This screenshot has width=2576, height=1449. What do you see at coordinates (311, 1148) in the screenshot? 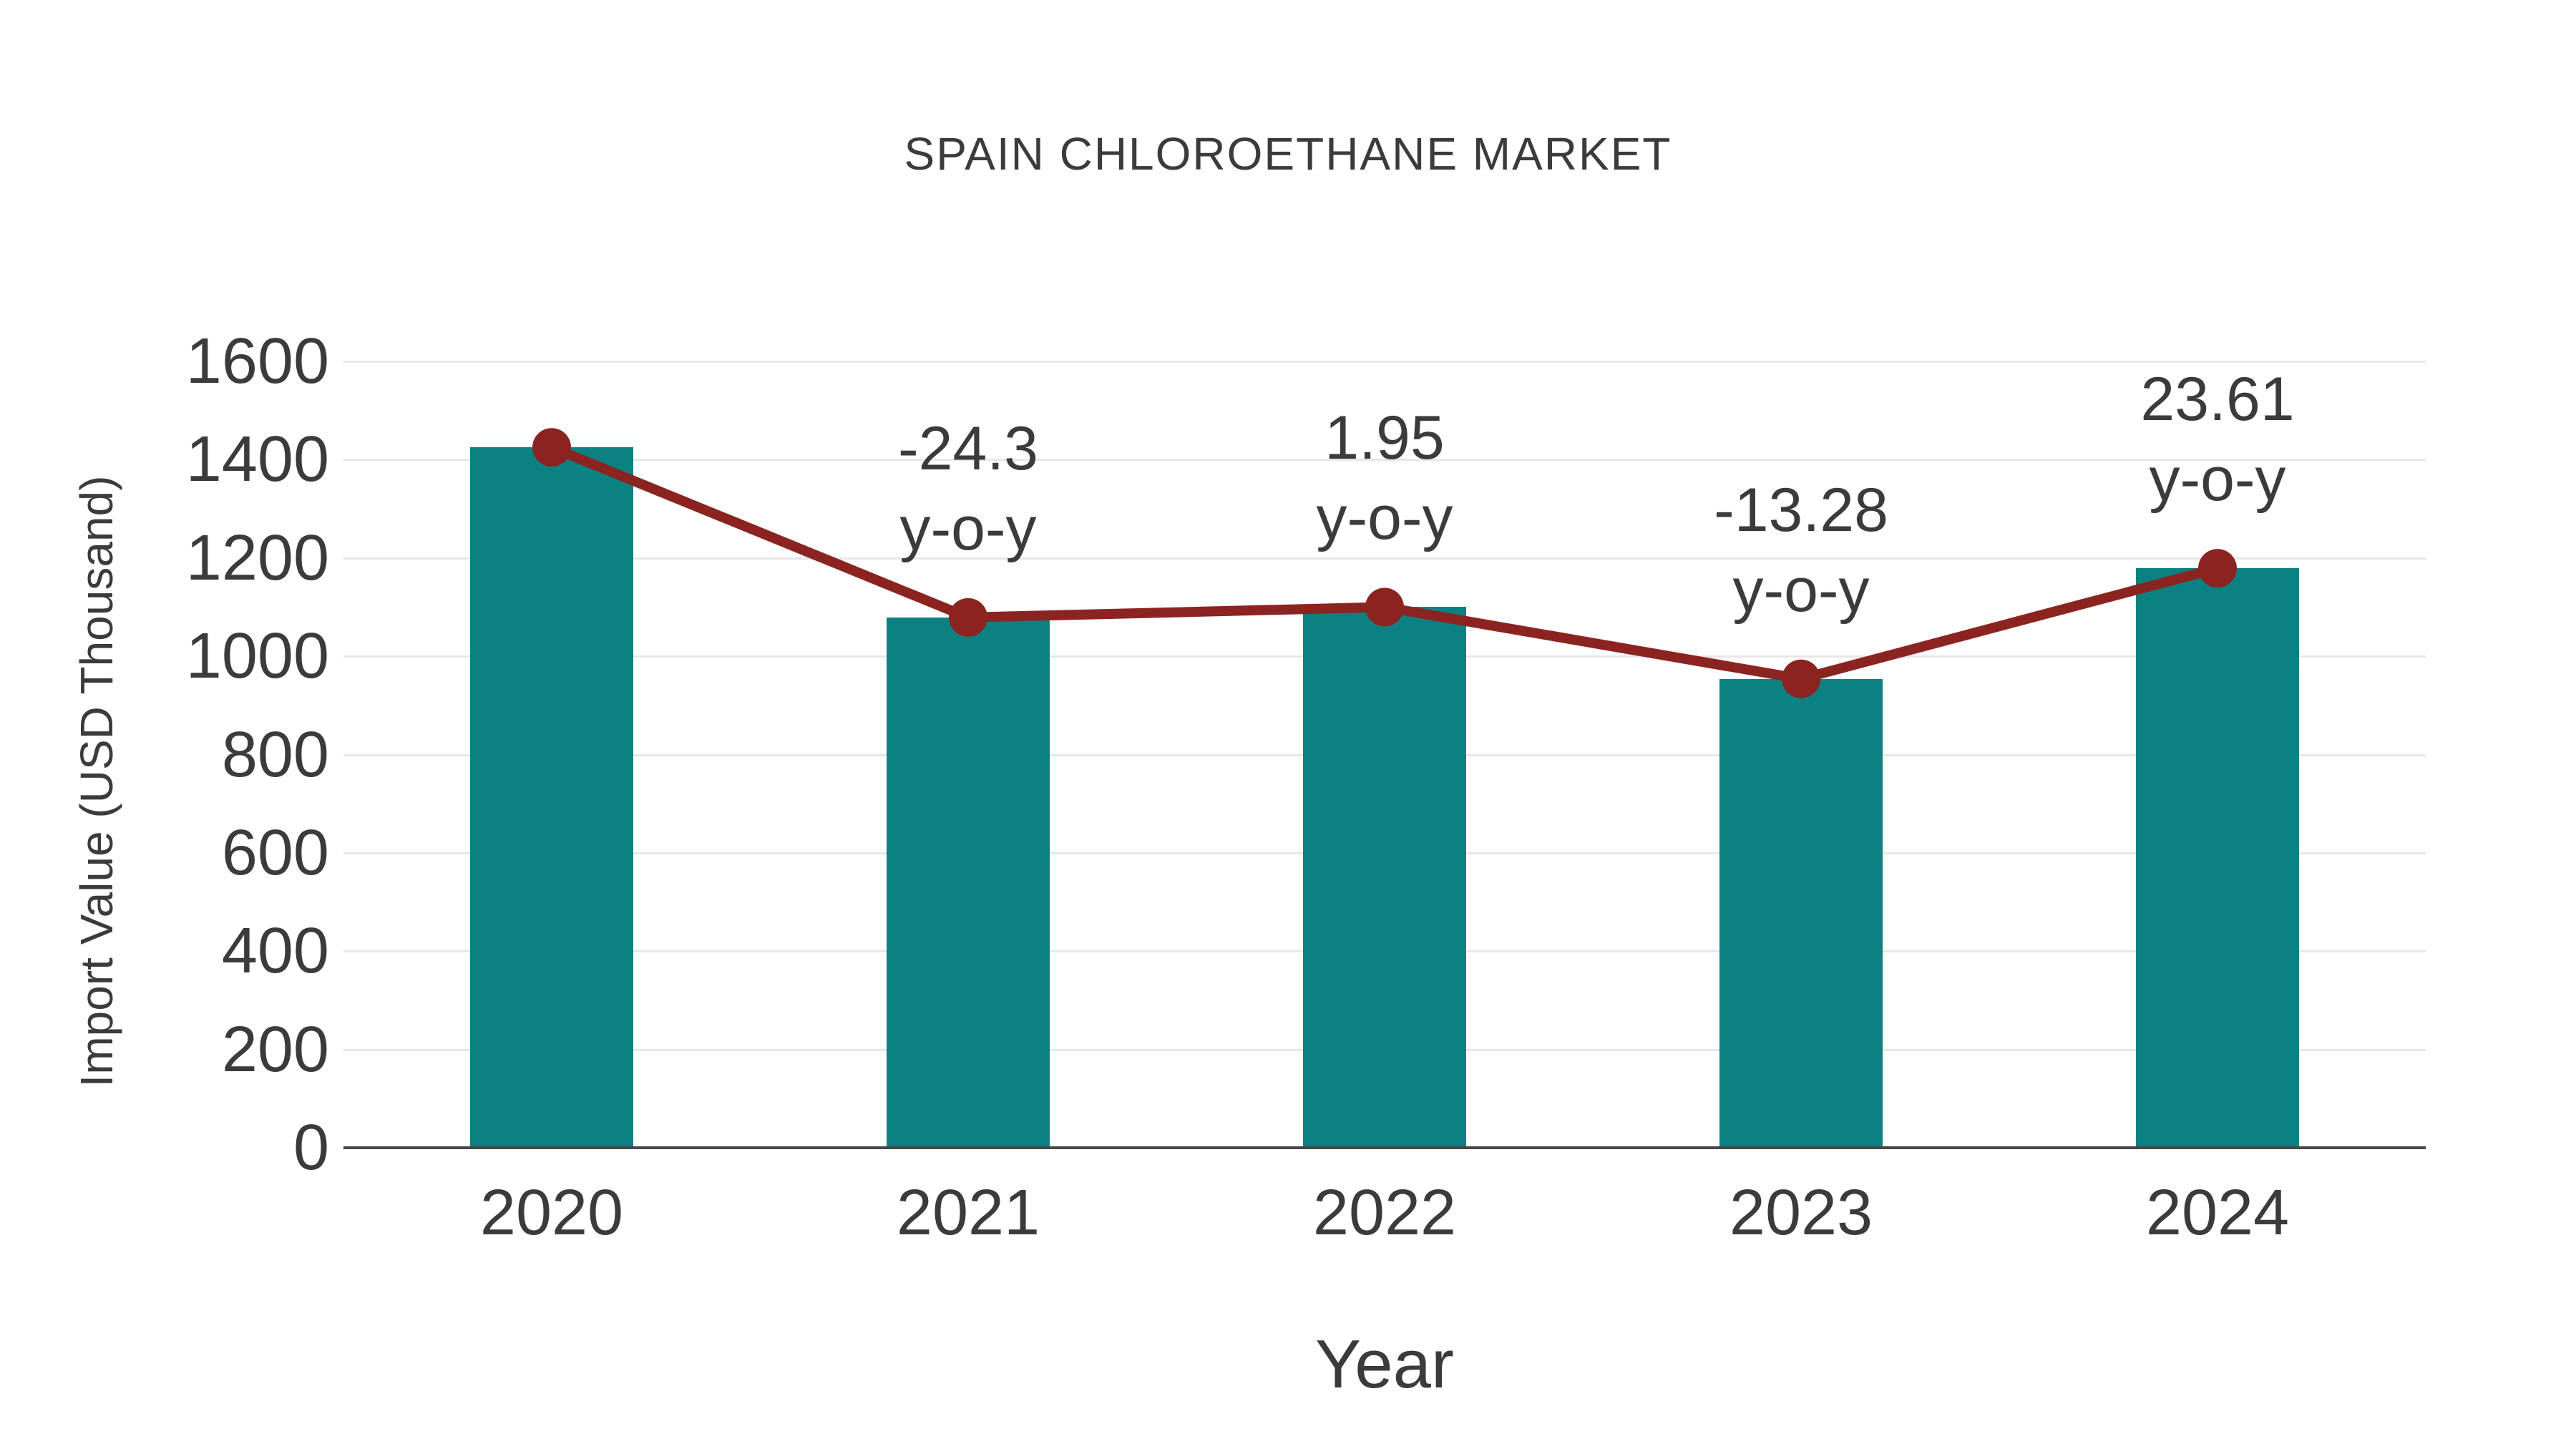
I see `y-tick-label-0: 0` at bounding box center [311, 1148].